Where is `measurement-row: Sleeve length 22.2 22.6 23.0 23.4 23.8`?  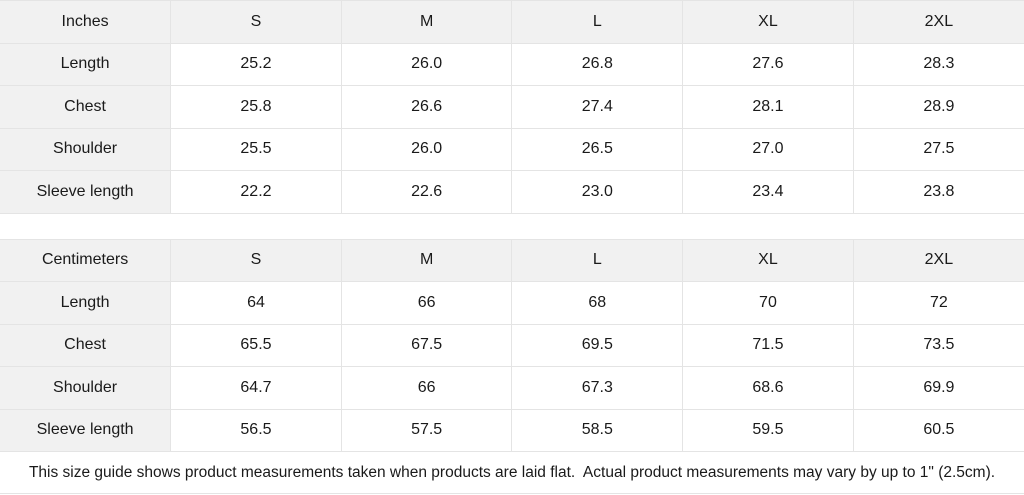
measurement-row: Sleeve length 22.2 22.6 23.0 23.4 23.8 is located at coordinates (512, 192).